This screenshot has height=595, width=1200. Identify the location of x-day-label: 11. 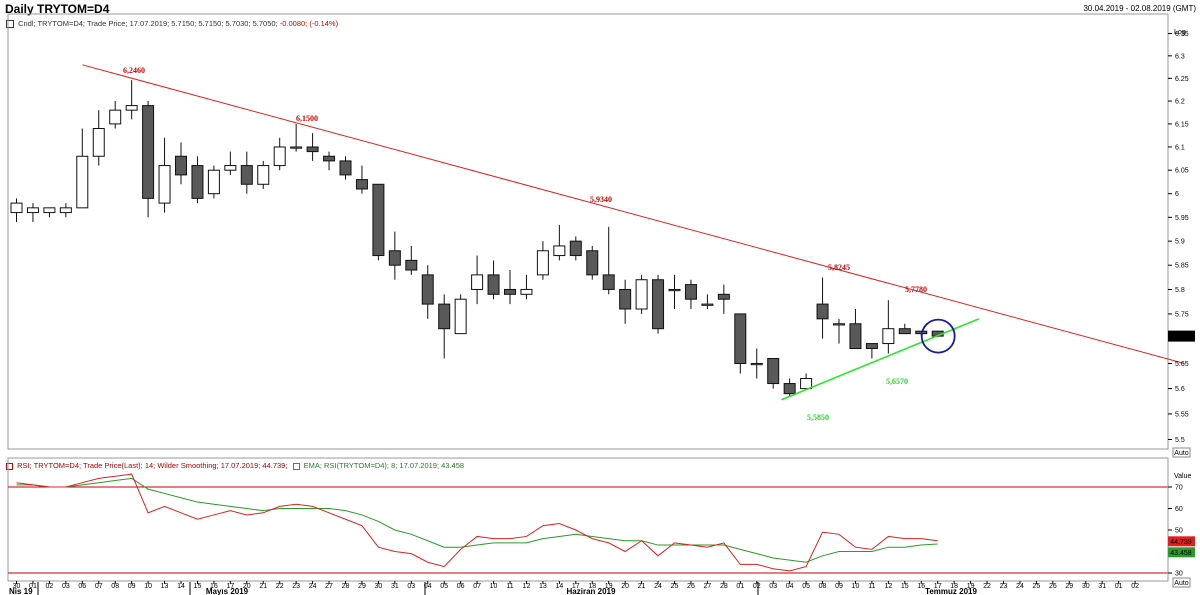
(871, 586).